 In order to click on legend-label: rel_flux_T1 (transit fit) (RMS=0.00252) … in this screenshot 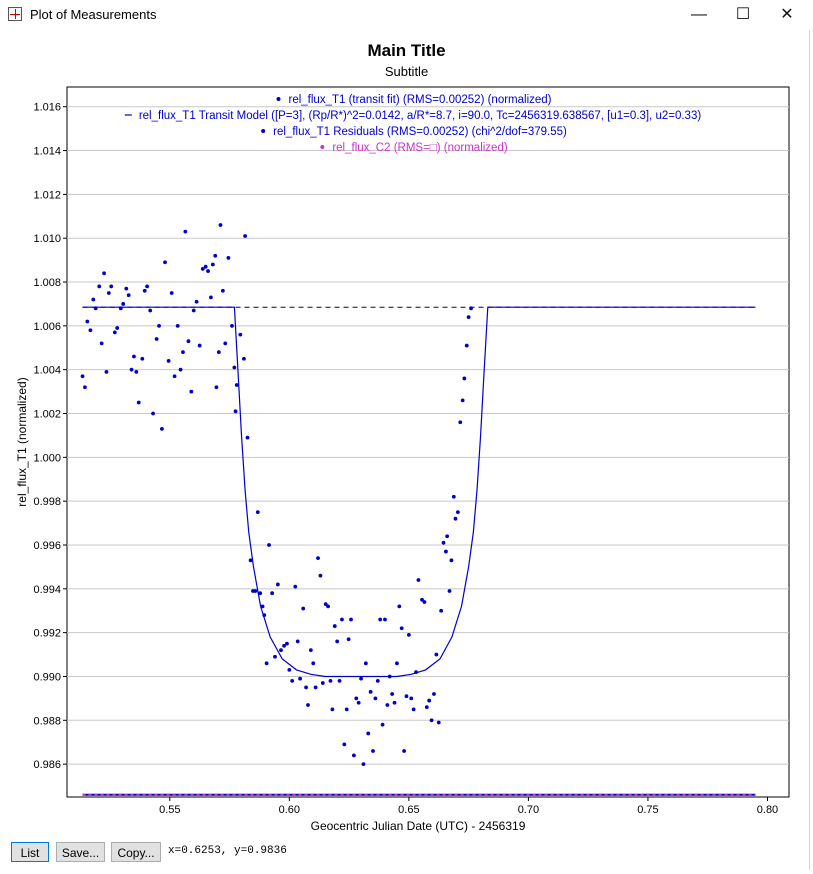, I will do `click(420, 100)`.